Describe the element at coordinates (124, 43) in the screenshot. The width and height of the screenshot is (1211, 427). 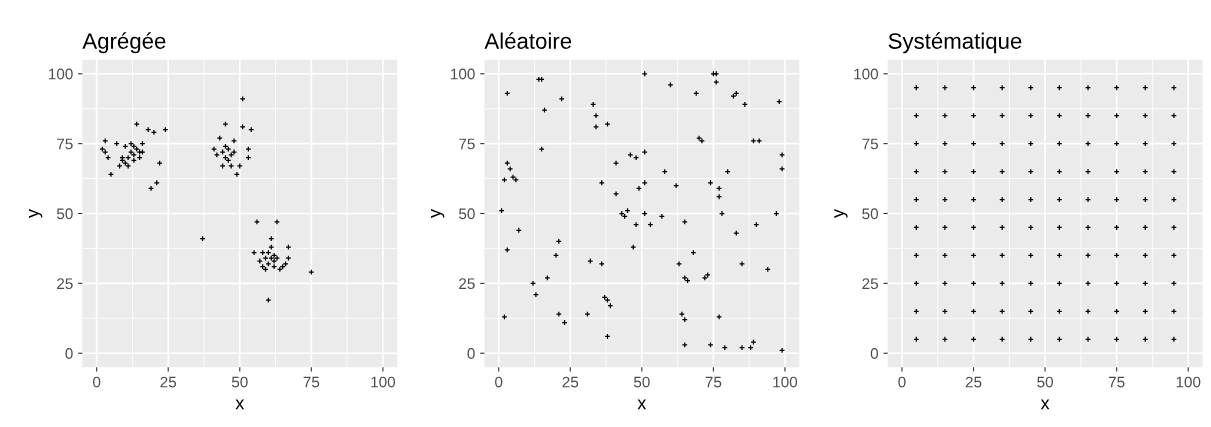
I see `chart-title: Agrégée` at that location.